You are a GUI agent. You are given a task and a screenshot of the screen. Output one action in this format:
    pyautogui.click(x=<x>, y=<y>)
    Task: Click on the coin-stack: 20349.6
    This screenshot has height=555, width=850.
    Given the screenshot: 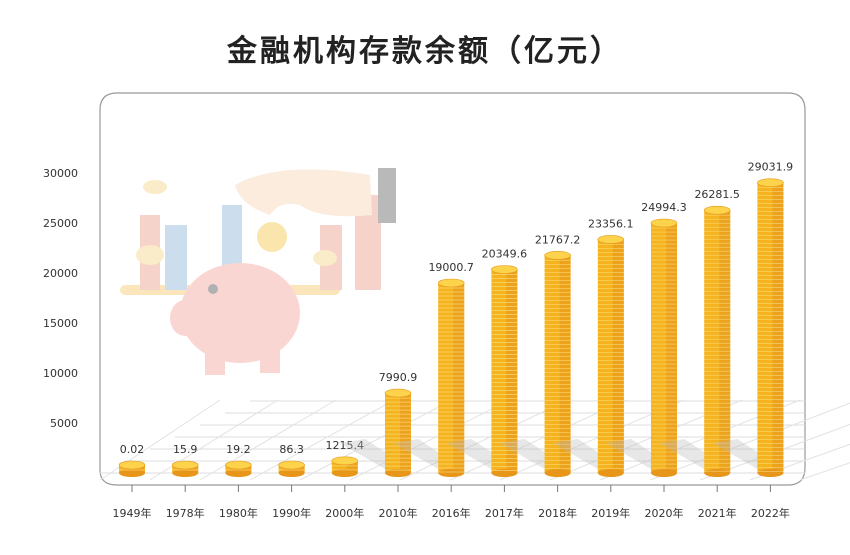 What is the action you would take?
    pyautogui.click(x=486, y=362)
    